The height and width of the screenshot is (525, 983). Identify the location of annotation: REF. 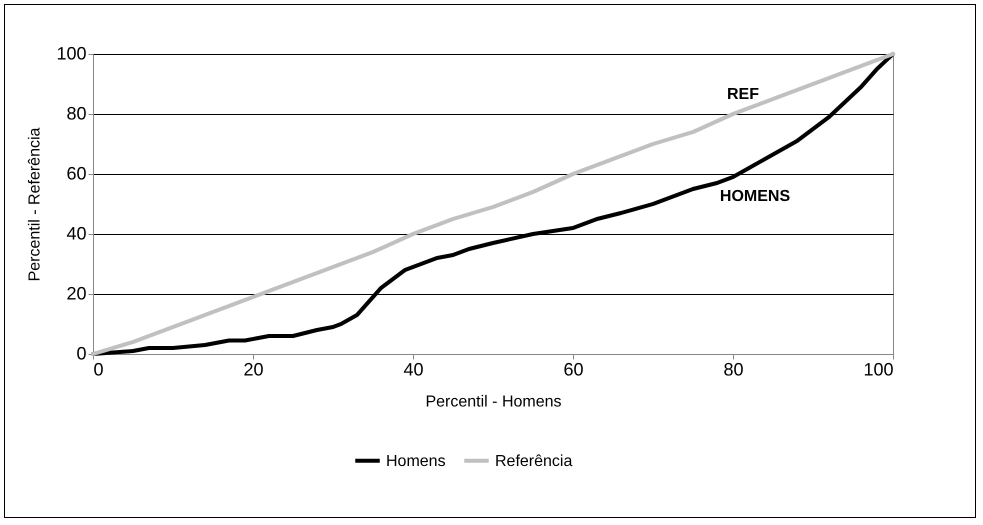
(743, 94).